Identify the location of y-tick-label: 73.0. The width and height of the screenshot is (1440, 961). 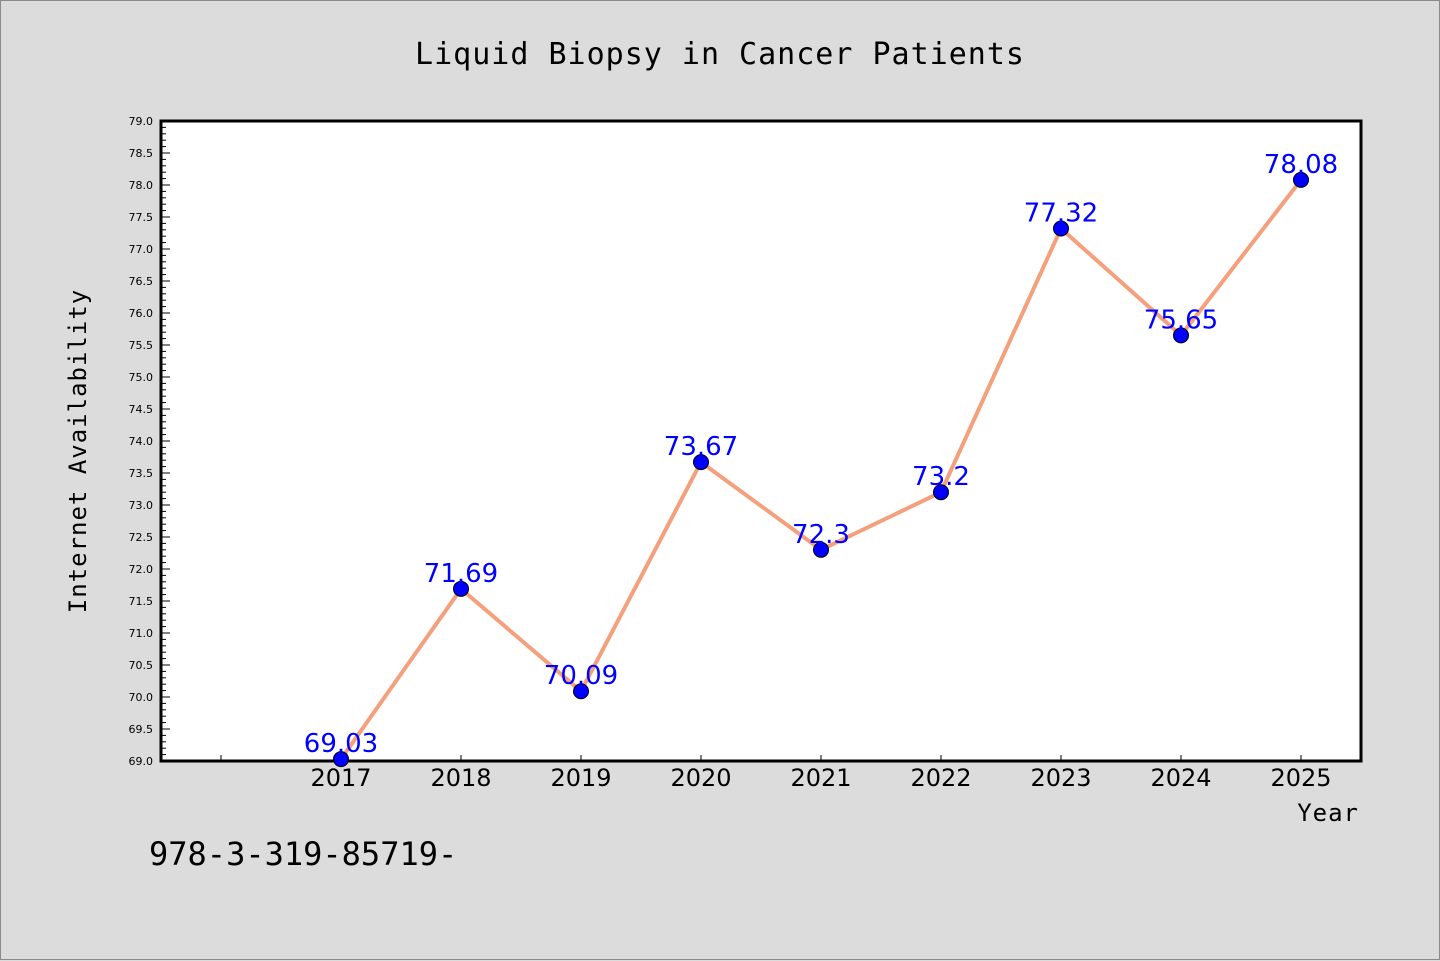
(141, 505).